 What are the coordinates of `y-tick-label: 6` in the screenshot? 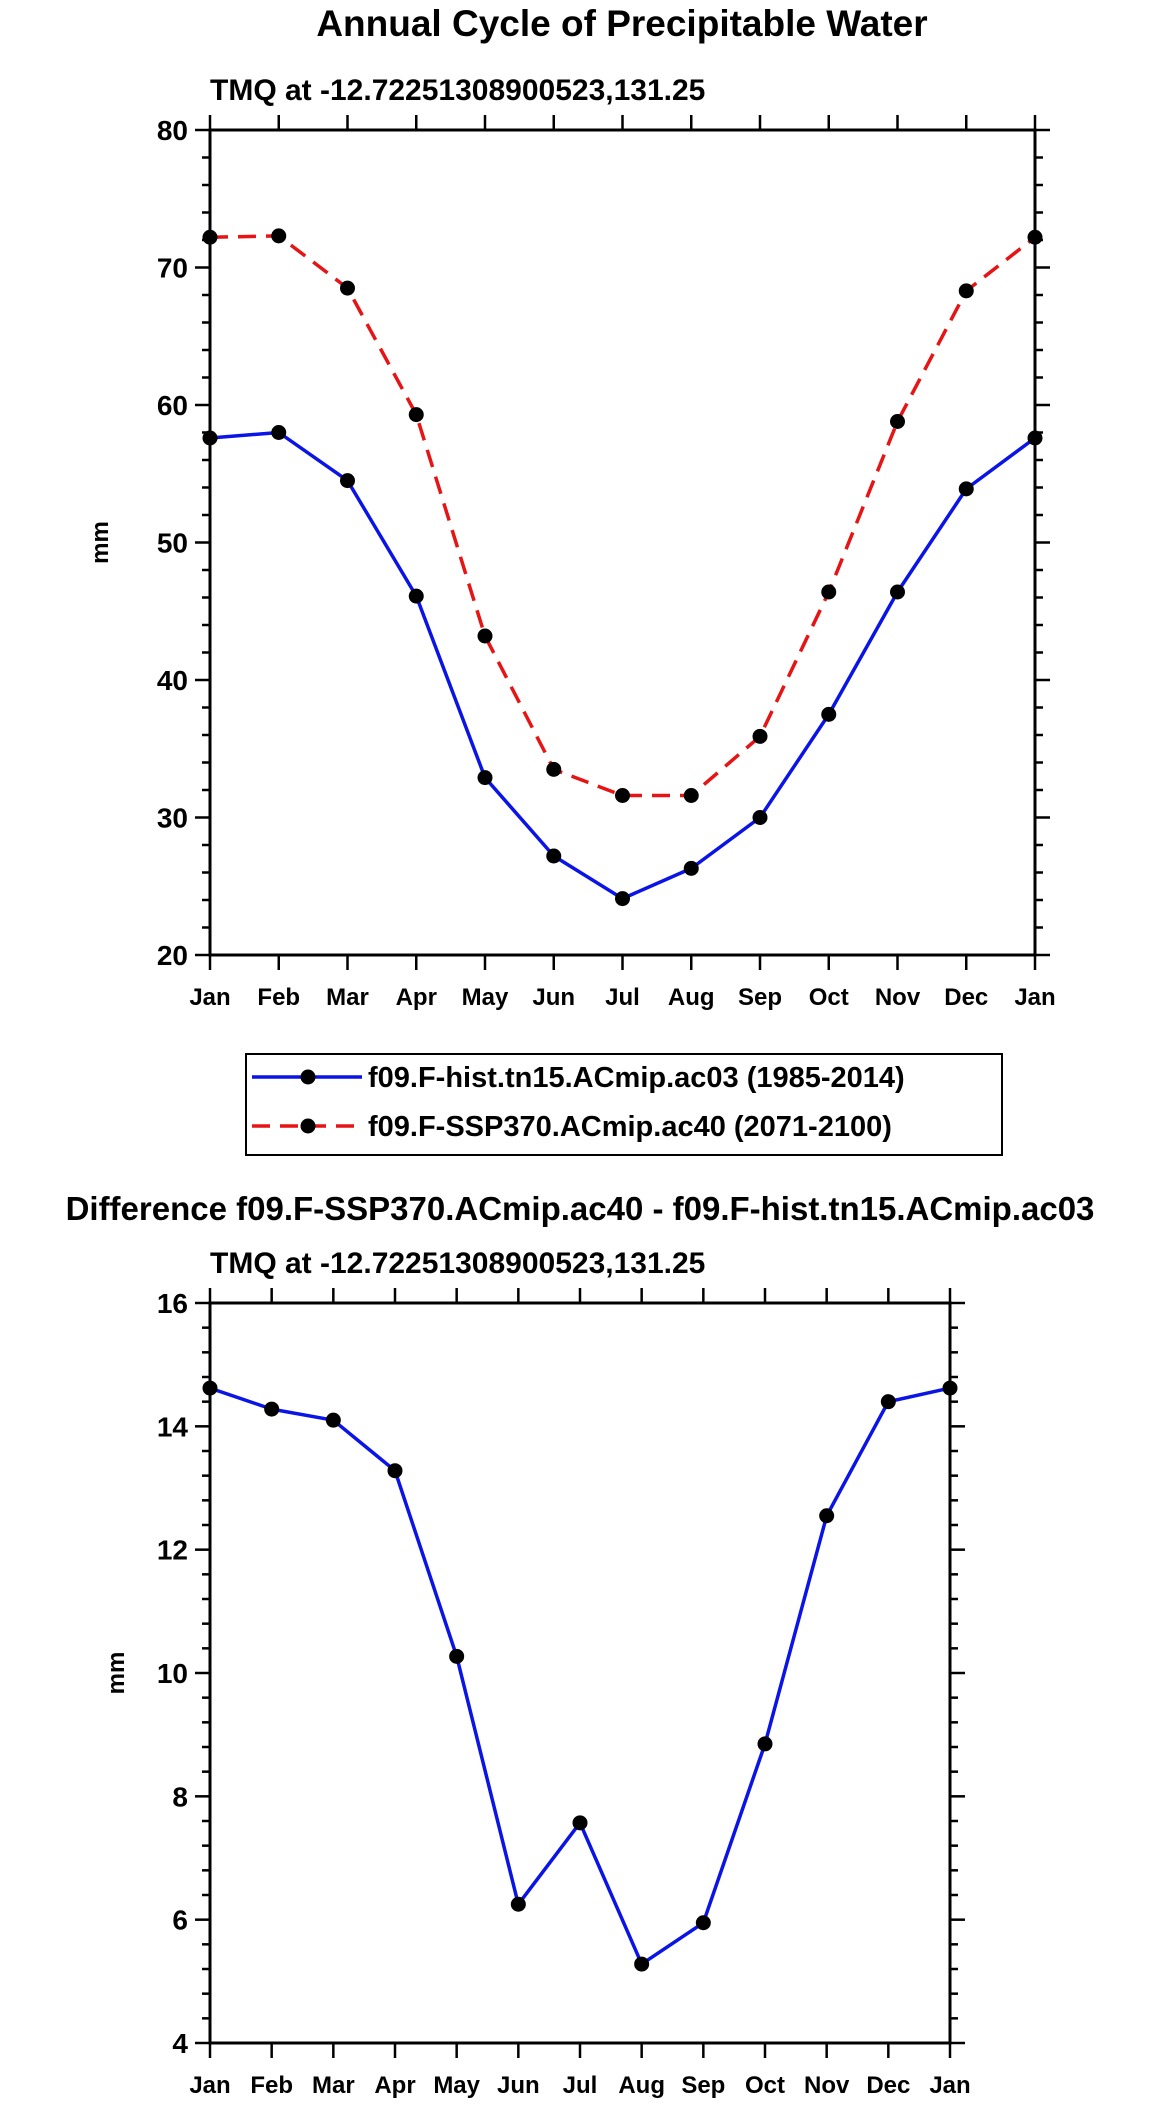 It's located at (180, 1920).